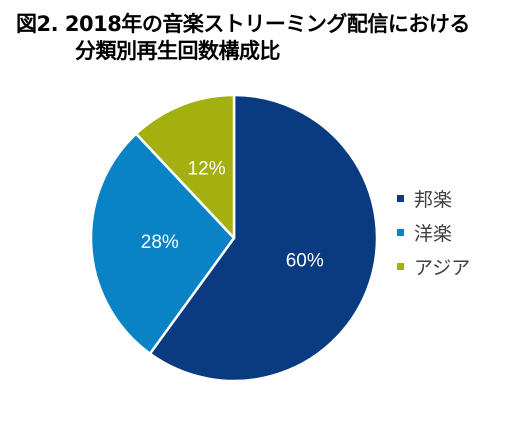 The height and width of the screenshot is (428, 515). I want to click on legend-label-western: 洋楽, so click(433, 233).